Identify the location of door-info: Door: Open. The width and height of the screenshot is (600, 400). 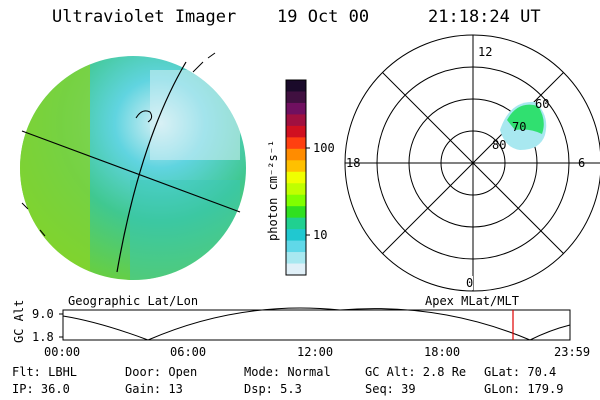
(161, 372).